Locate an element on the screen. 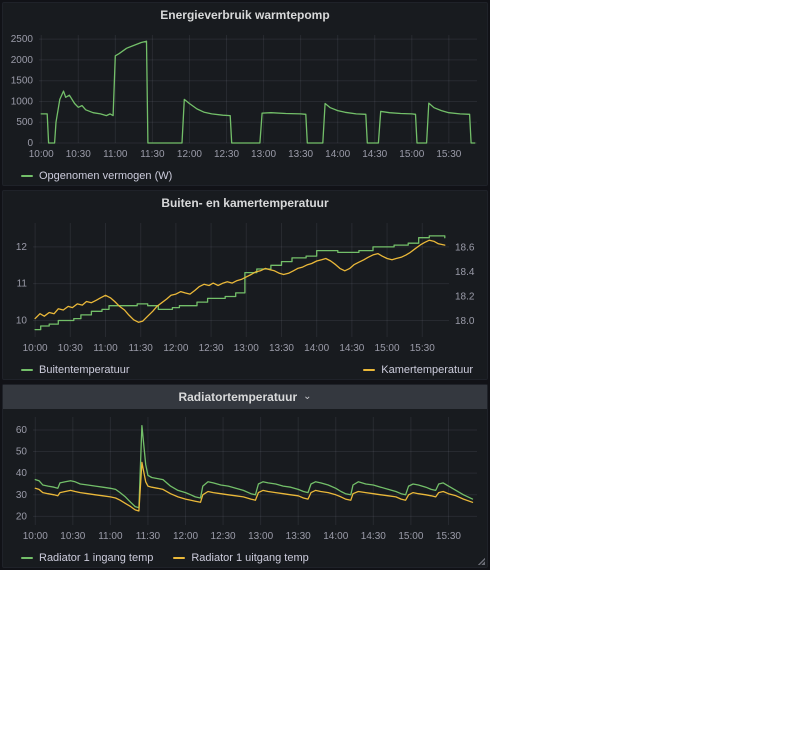 The height and width of the screenshot is (751, 800). temperature-legend: Buitentemperatuur Kamertemperatuur is located at coordinates (245, 370).